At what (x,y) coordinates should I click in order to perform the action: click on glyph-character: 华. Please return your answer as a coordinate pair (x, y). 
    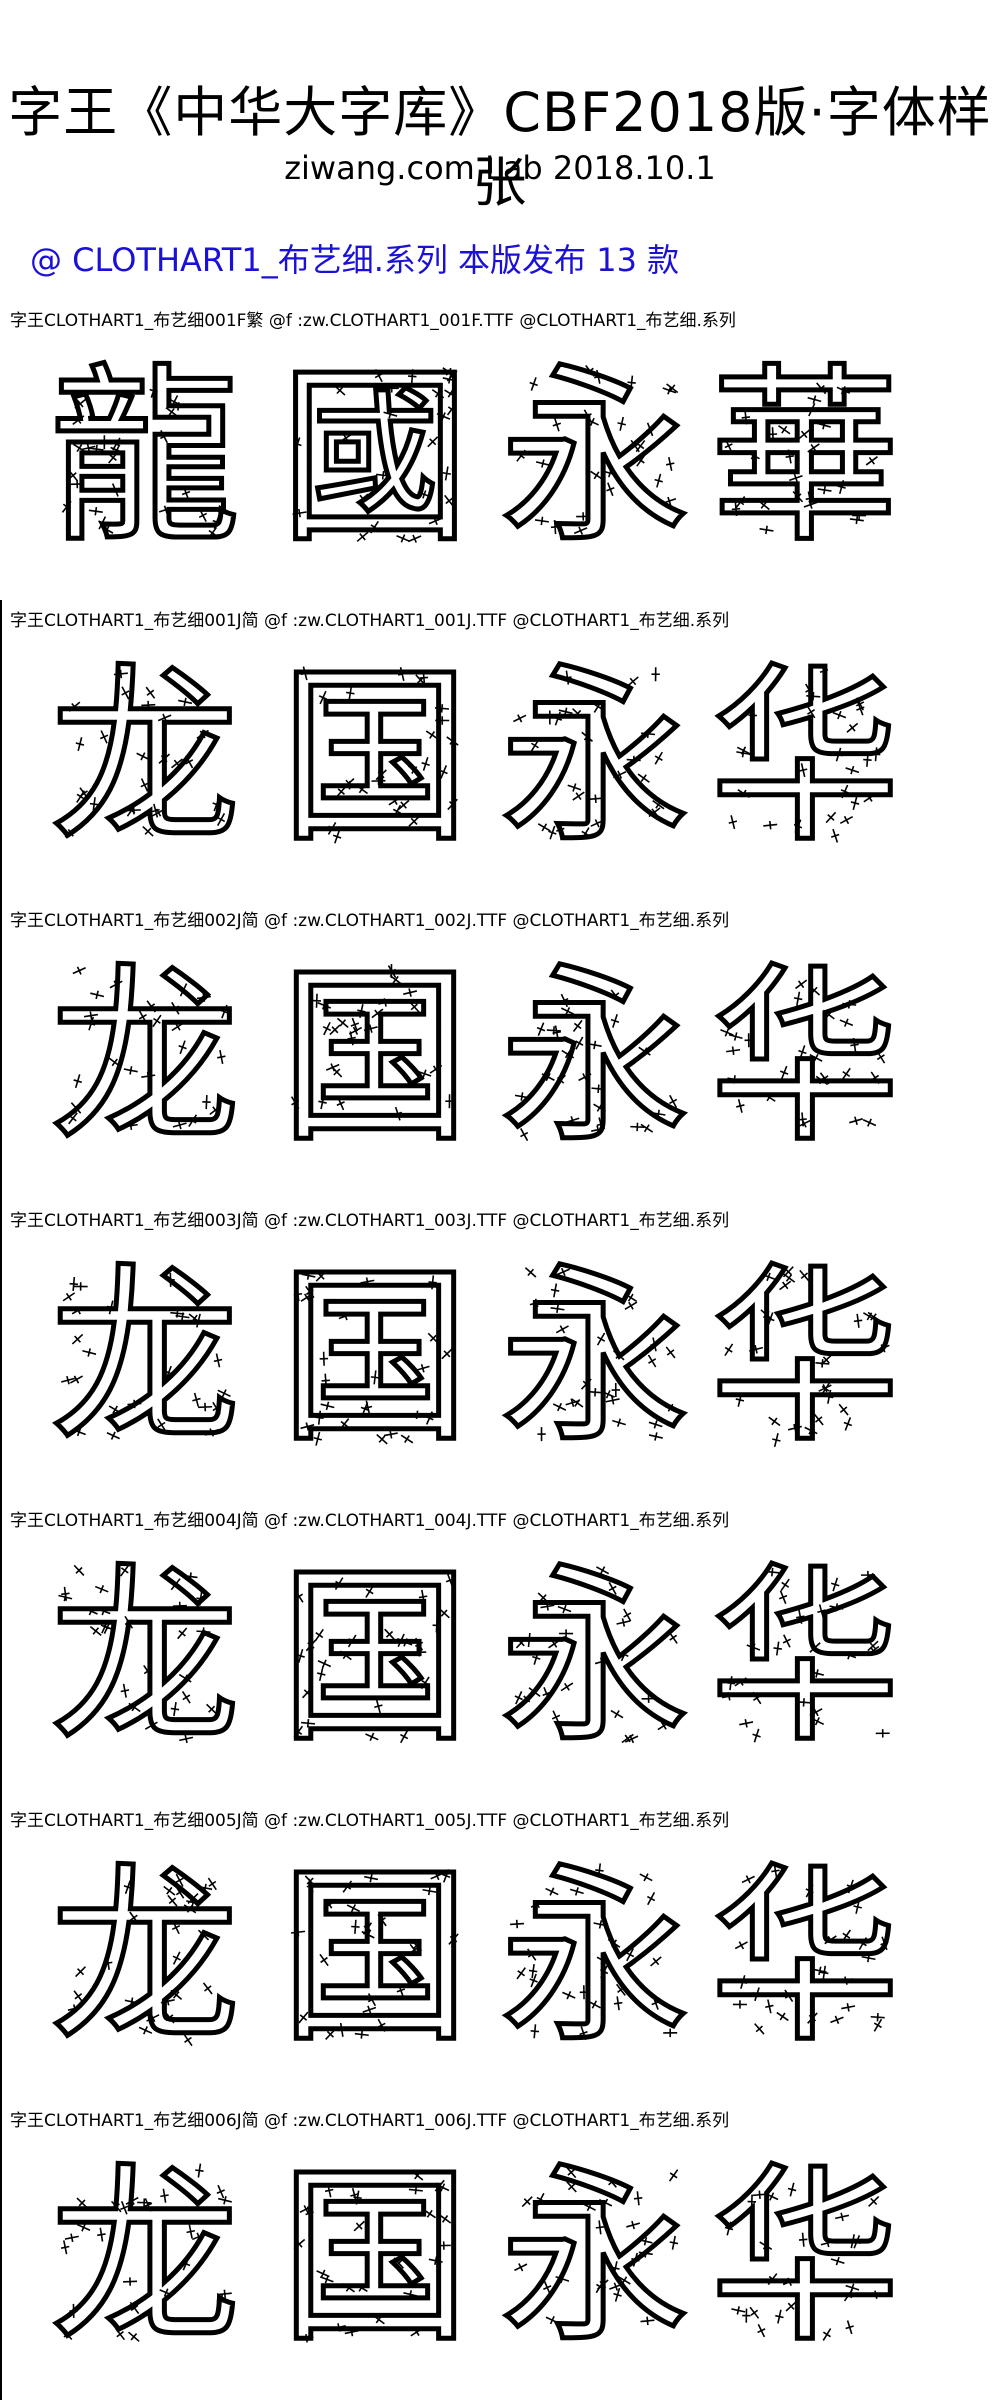
    Looking at the image, I should click on (804, 2257).